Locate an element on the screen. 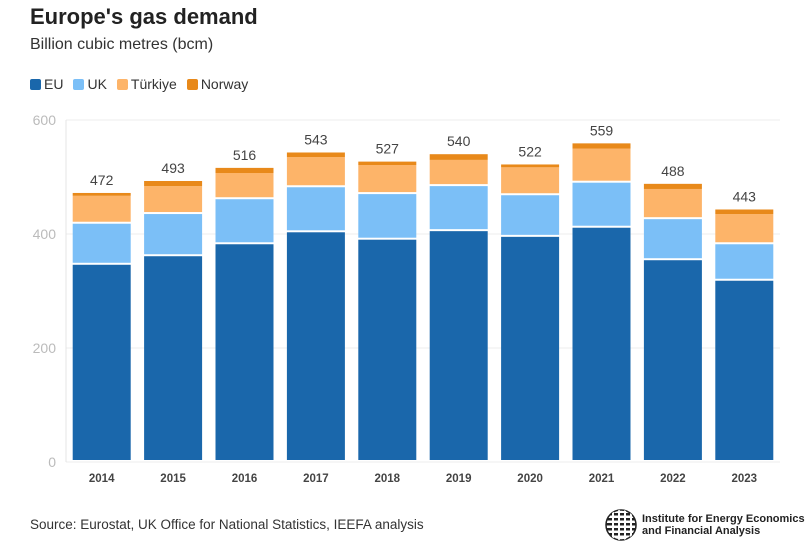 This screenshot has width=808, height=542. total-label: 527 is located at coordinates (388, 149).